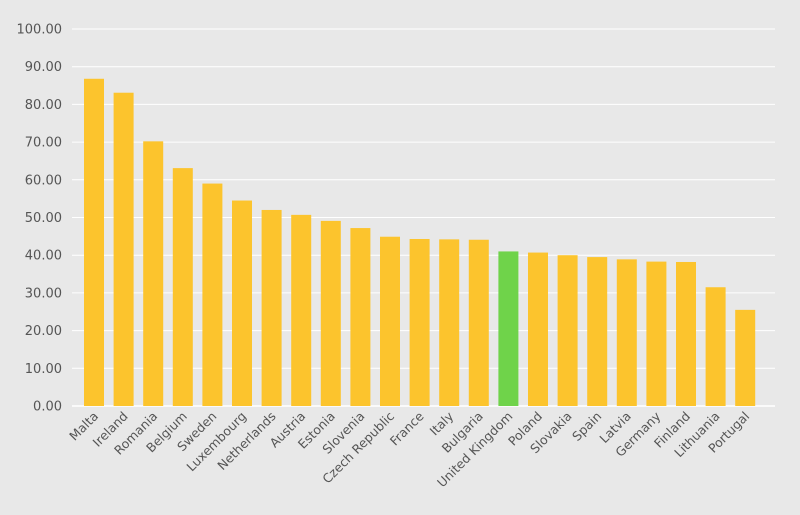 This screenshot has width=800, height=515. What do you see at coordinates (686, 333) in the screenshot?
I see `bar-finland` at bounding box center [686, 333].